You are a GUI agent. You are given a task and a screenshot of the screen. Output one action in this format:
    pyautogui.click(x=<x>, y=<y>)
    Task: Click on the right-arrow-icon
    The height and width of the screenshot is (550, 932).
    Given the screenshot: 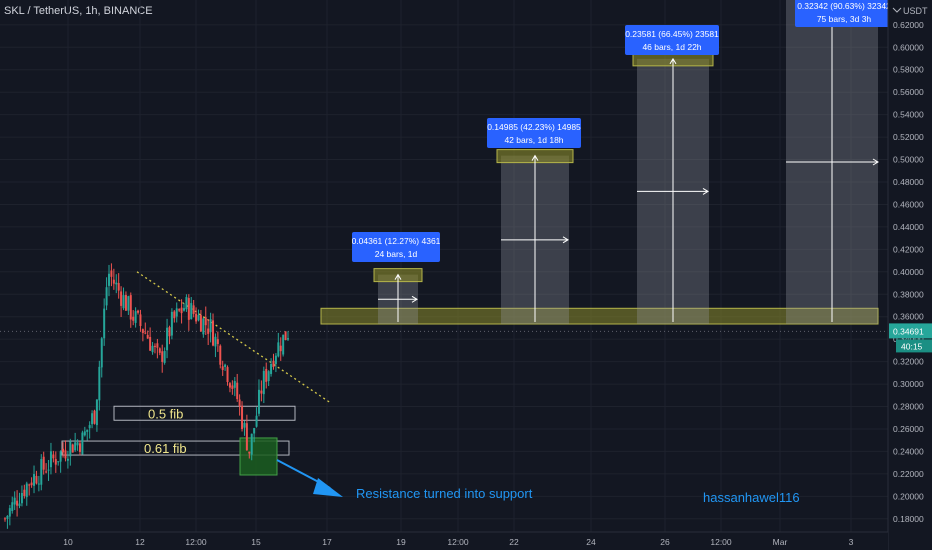 What is the action you would take?
    pyautogui.click(x=414, y=299)
    